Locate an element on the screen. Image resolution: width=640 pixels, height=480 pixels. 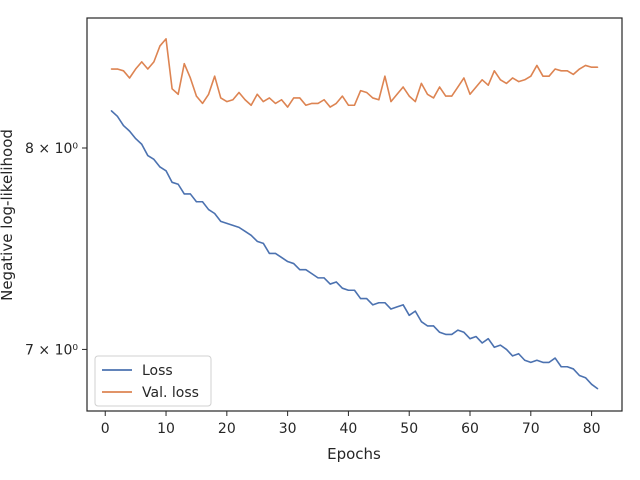
legend-item: Val. loss is located at coordinates (150, 393).